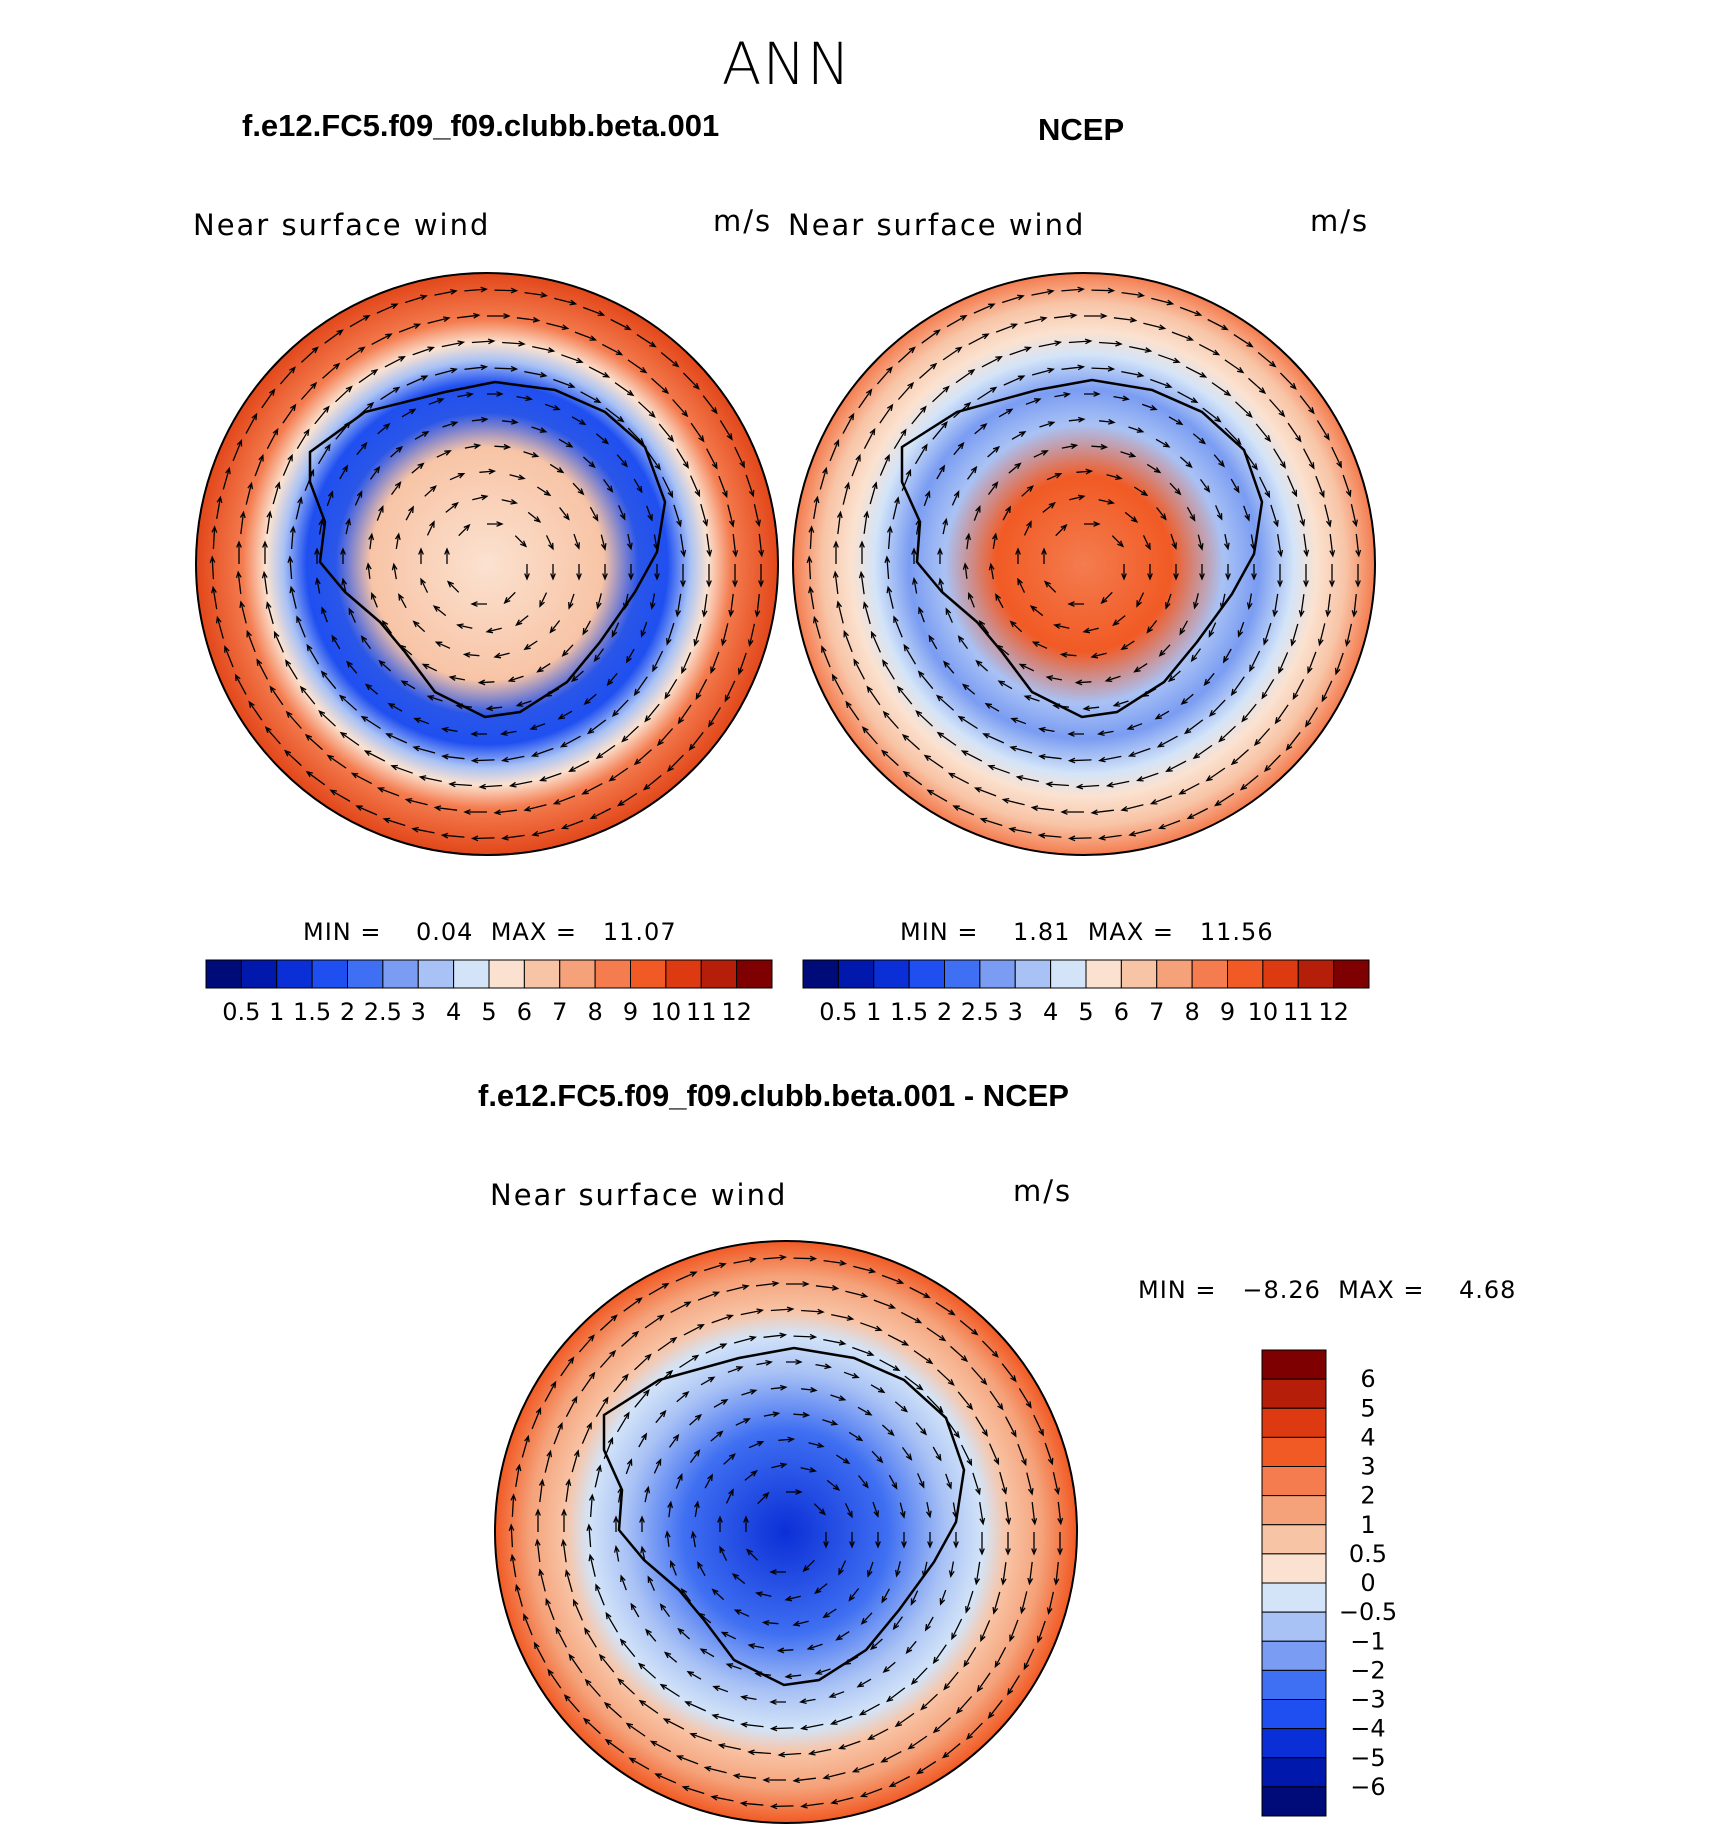  What do you see at coordinates (666, 1012) in the screenshot?
I see `colorbar-tick-label: 10` at bounding box center [666, 1012].